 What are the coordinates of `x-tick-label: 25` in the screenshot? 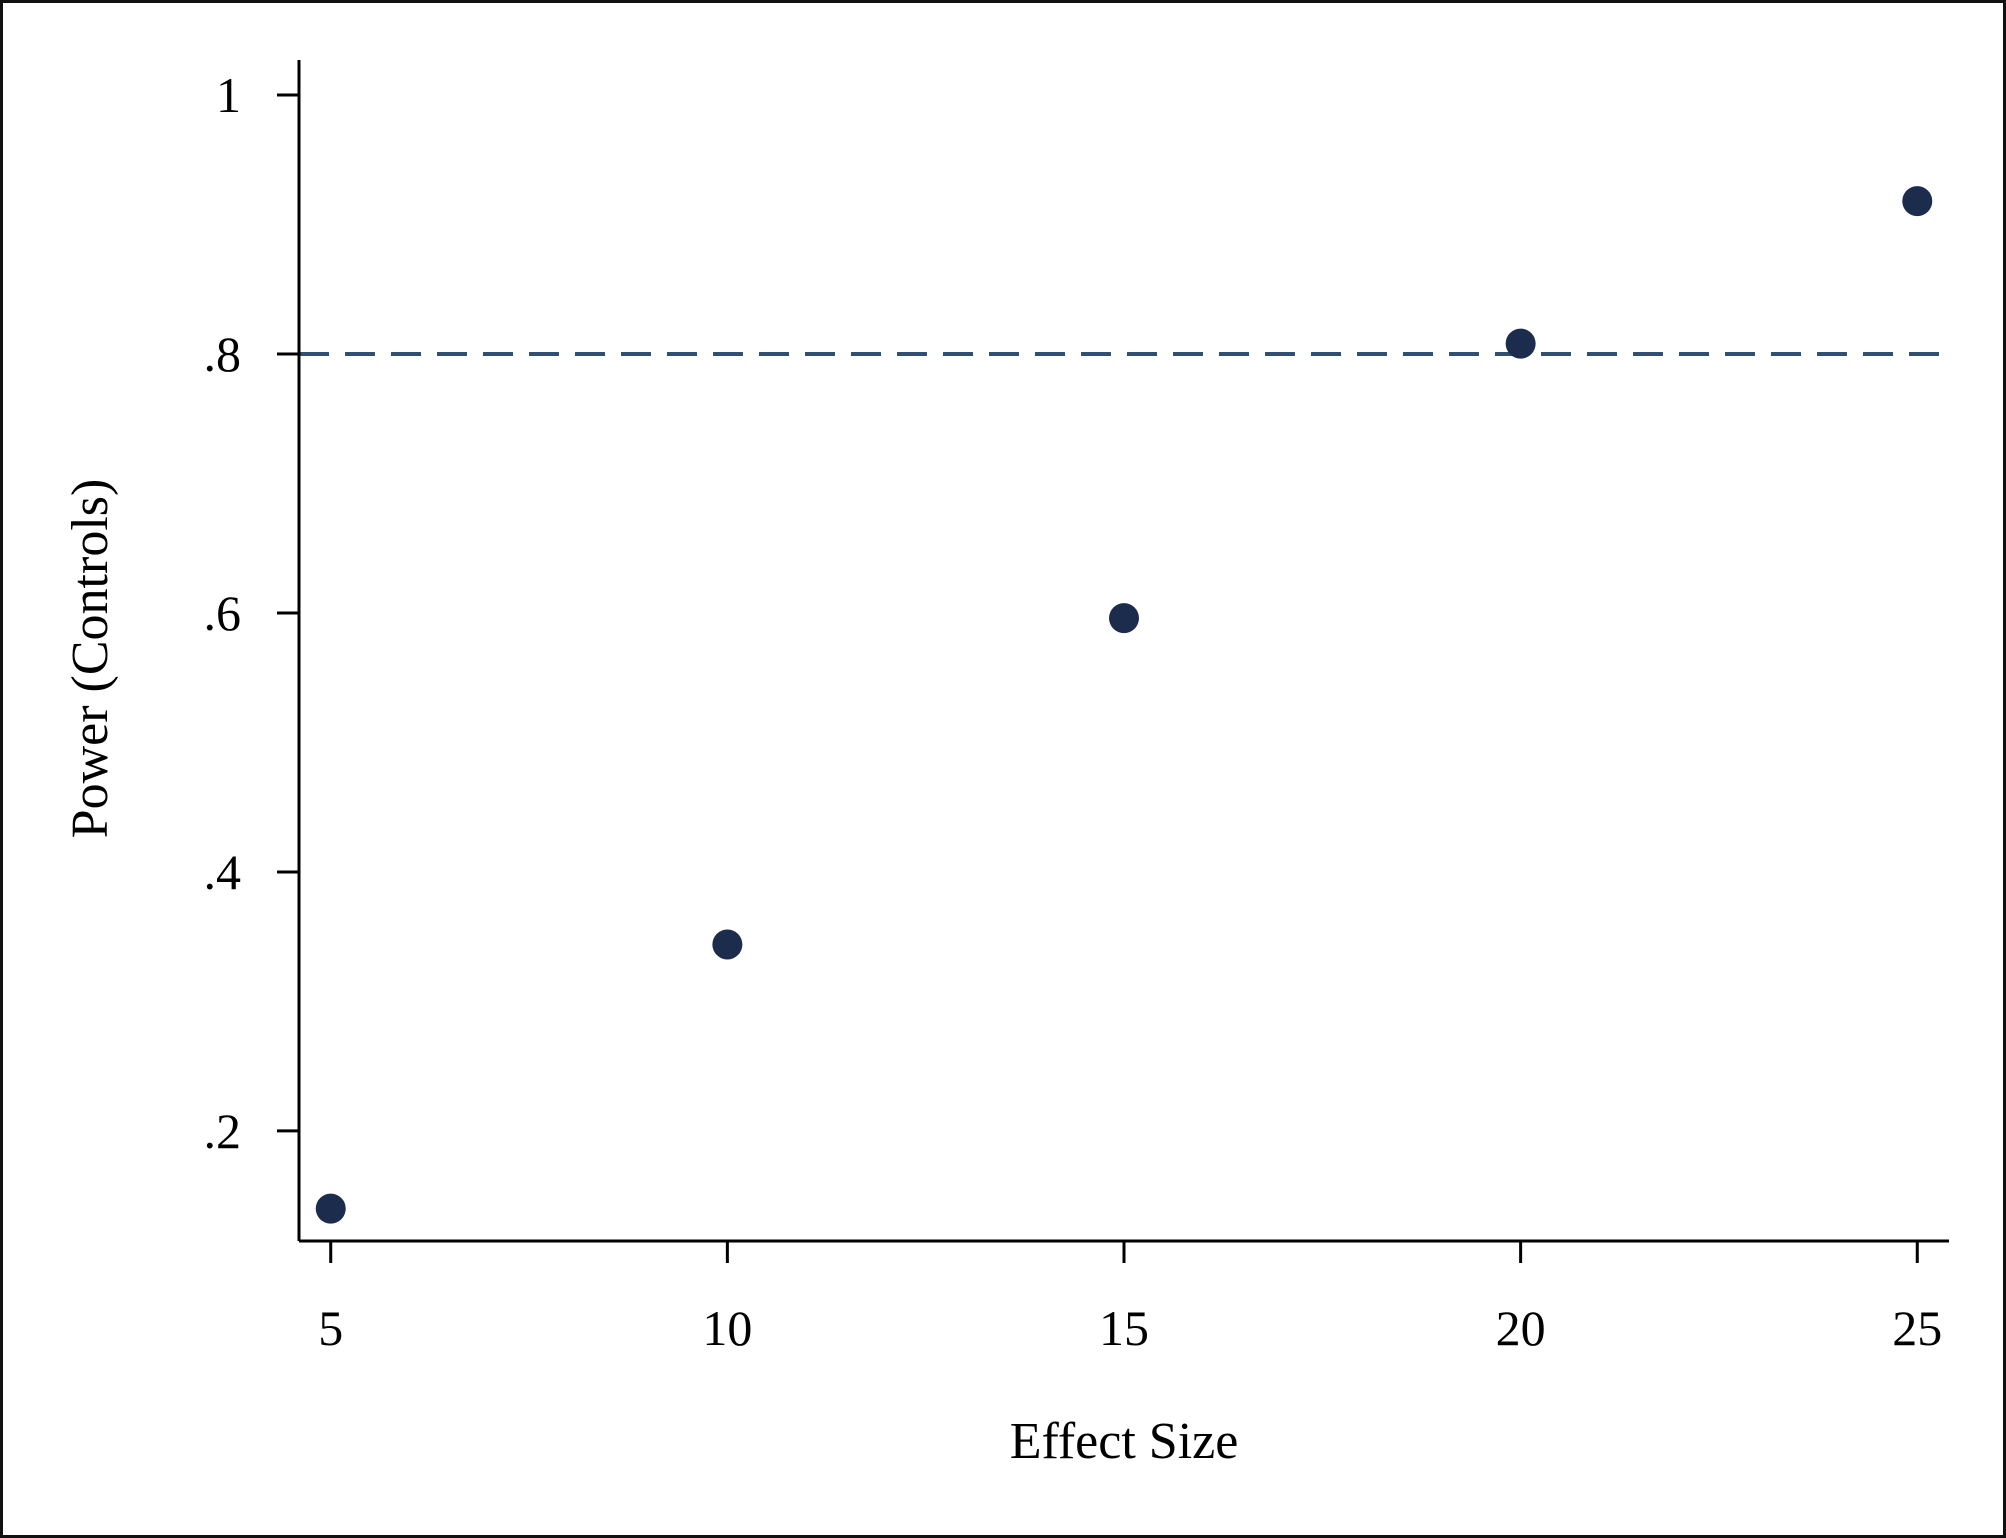 It's located at (1917, 1328).